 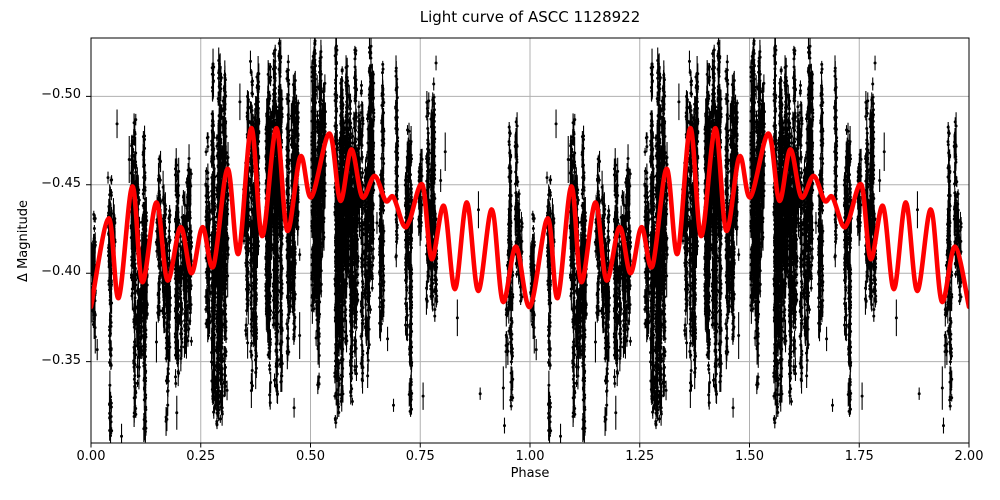 I want to click on y-tick-label: −0.40, so click(x=61, y=272).